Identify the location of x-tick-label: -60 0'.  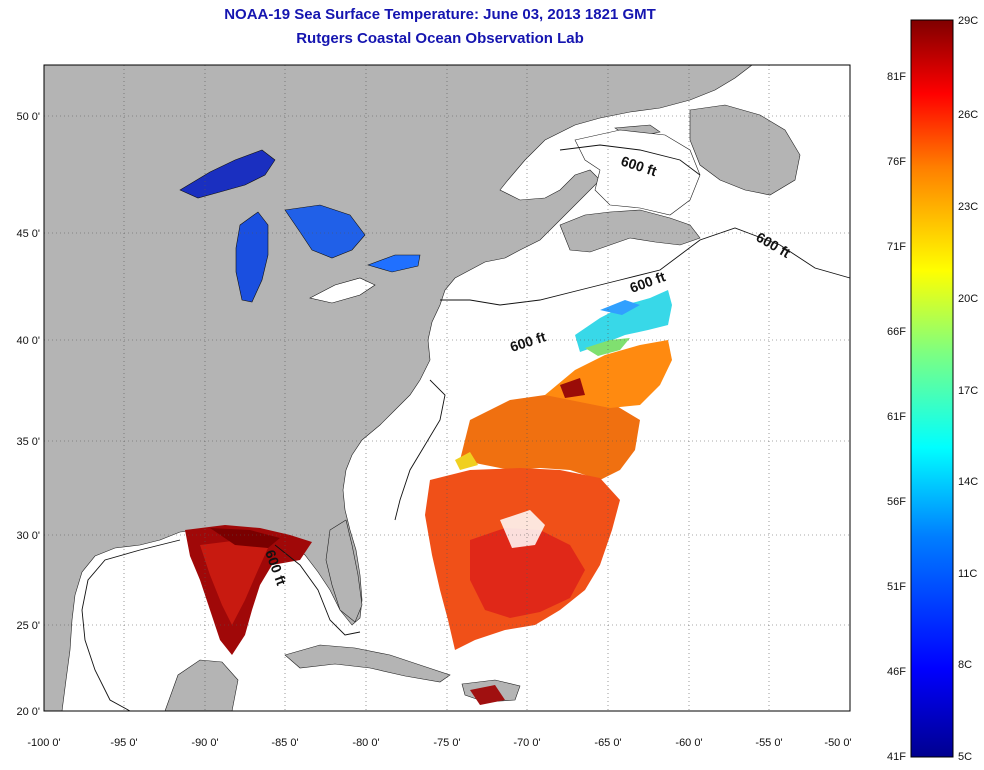
(688, 743).